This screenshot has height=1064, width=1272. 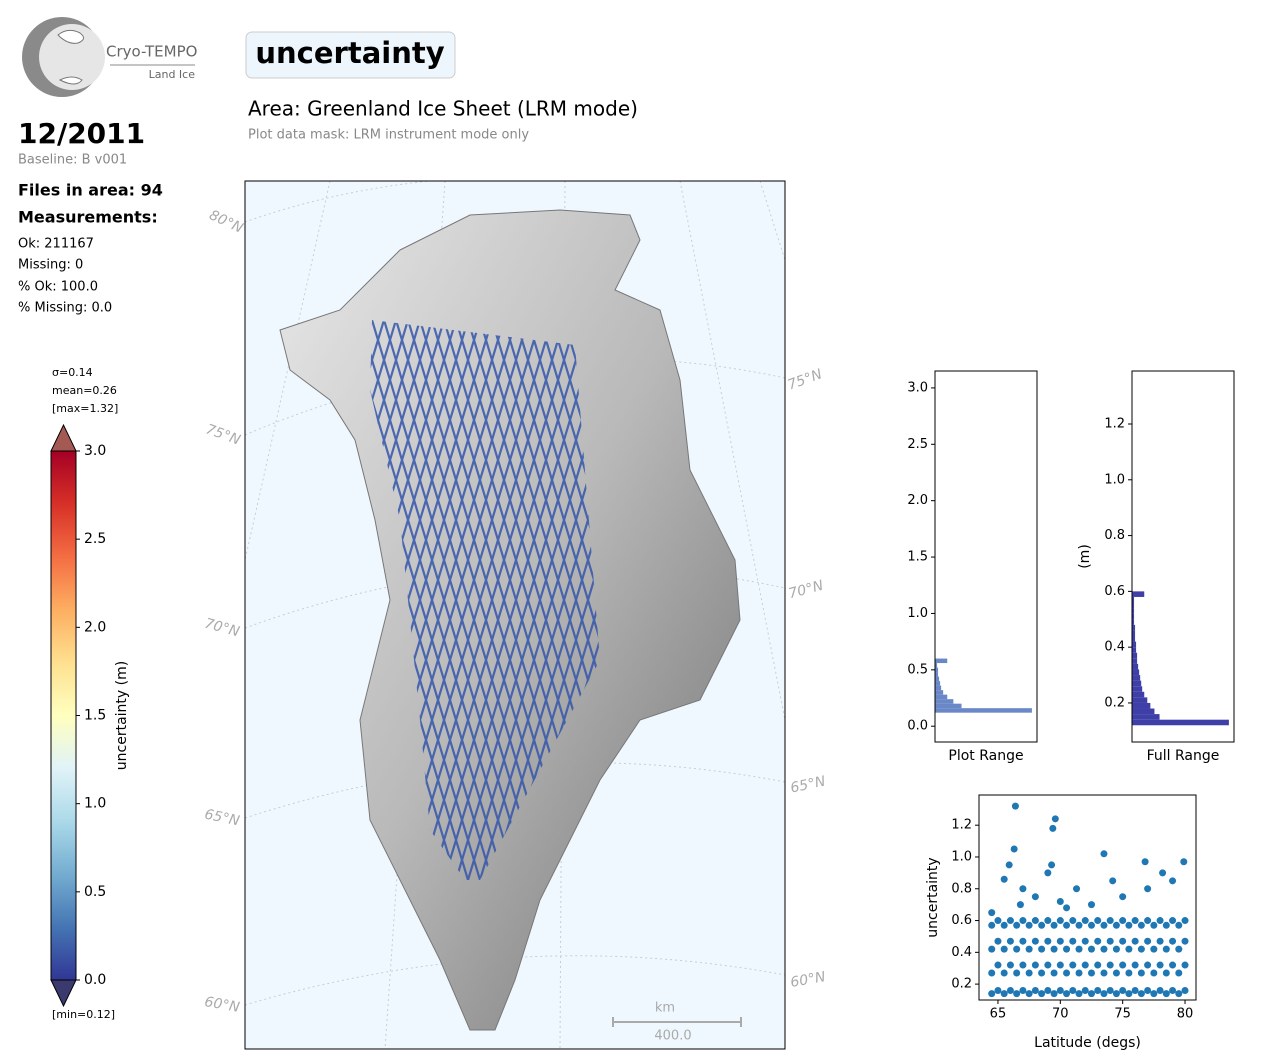 I want to click on x-tick-label: 65, so click(x=998, y=1014).